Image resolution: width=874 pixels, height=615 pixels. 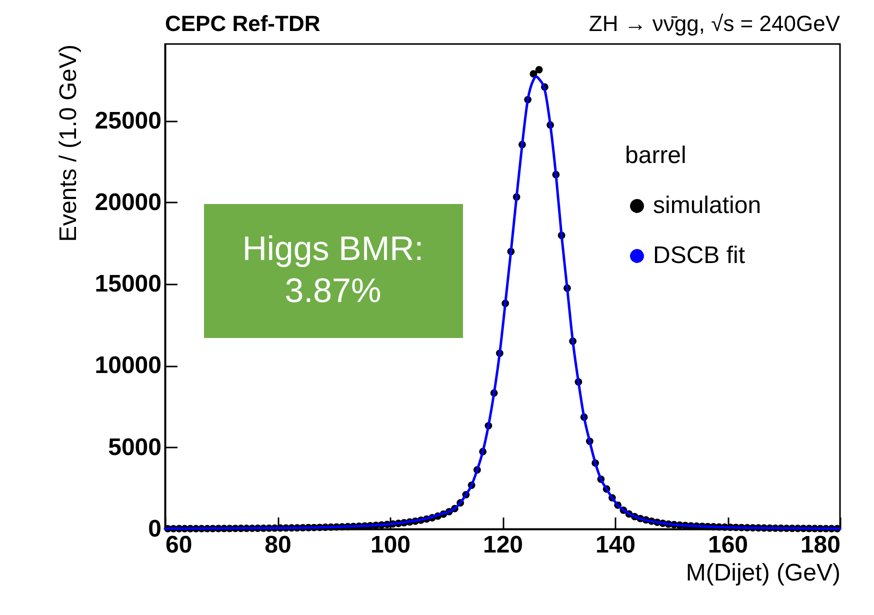 I want to click on legend-label: DSCB fit, so click(x=699, y=255).